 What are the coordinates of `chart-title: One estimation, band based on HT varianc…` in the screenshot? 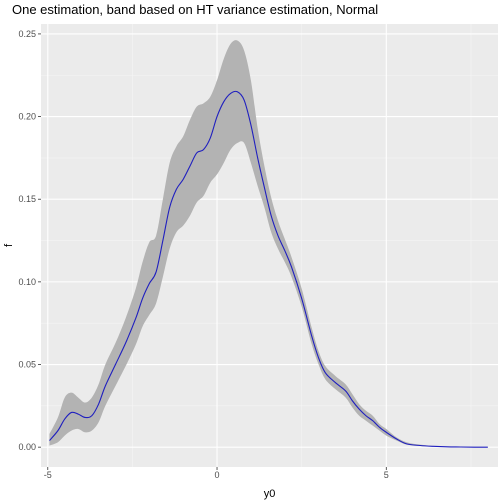 It's located at (195, 9).